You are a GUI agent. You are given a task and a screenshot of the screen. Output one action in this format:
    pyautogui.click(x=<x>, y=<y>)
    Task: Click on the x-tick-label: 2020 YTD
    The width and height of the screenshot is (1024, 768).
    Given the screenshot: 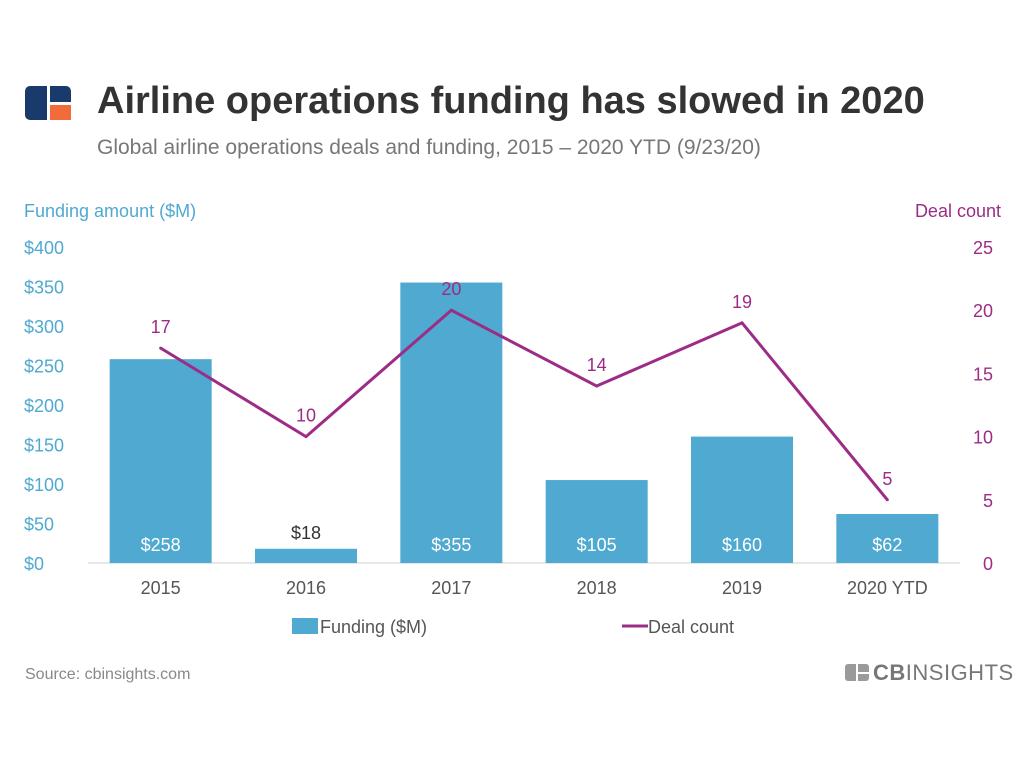 What is the action you would take?
    pyautogui.click(x=887, y=588)
    